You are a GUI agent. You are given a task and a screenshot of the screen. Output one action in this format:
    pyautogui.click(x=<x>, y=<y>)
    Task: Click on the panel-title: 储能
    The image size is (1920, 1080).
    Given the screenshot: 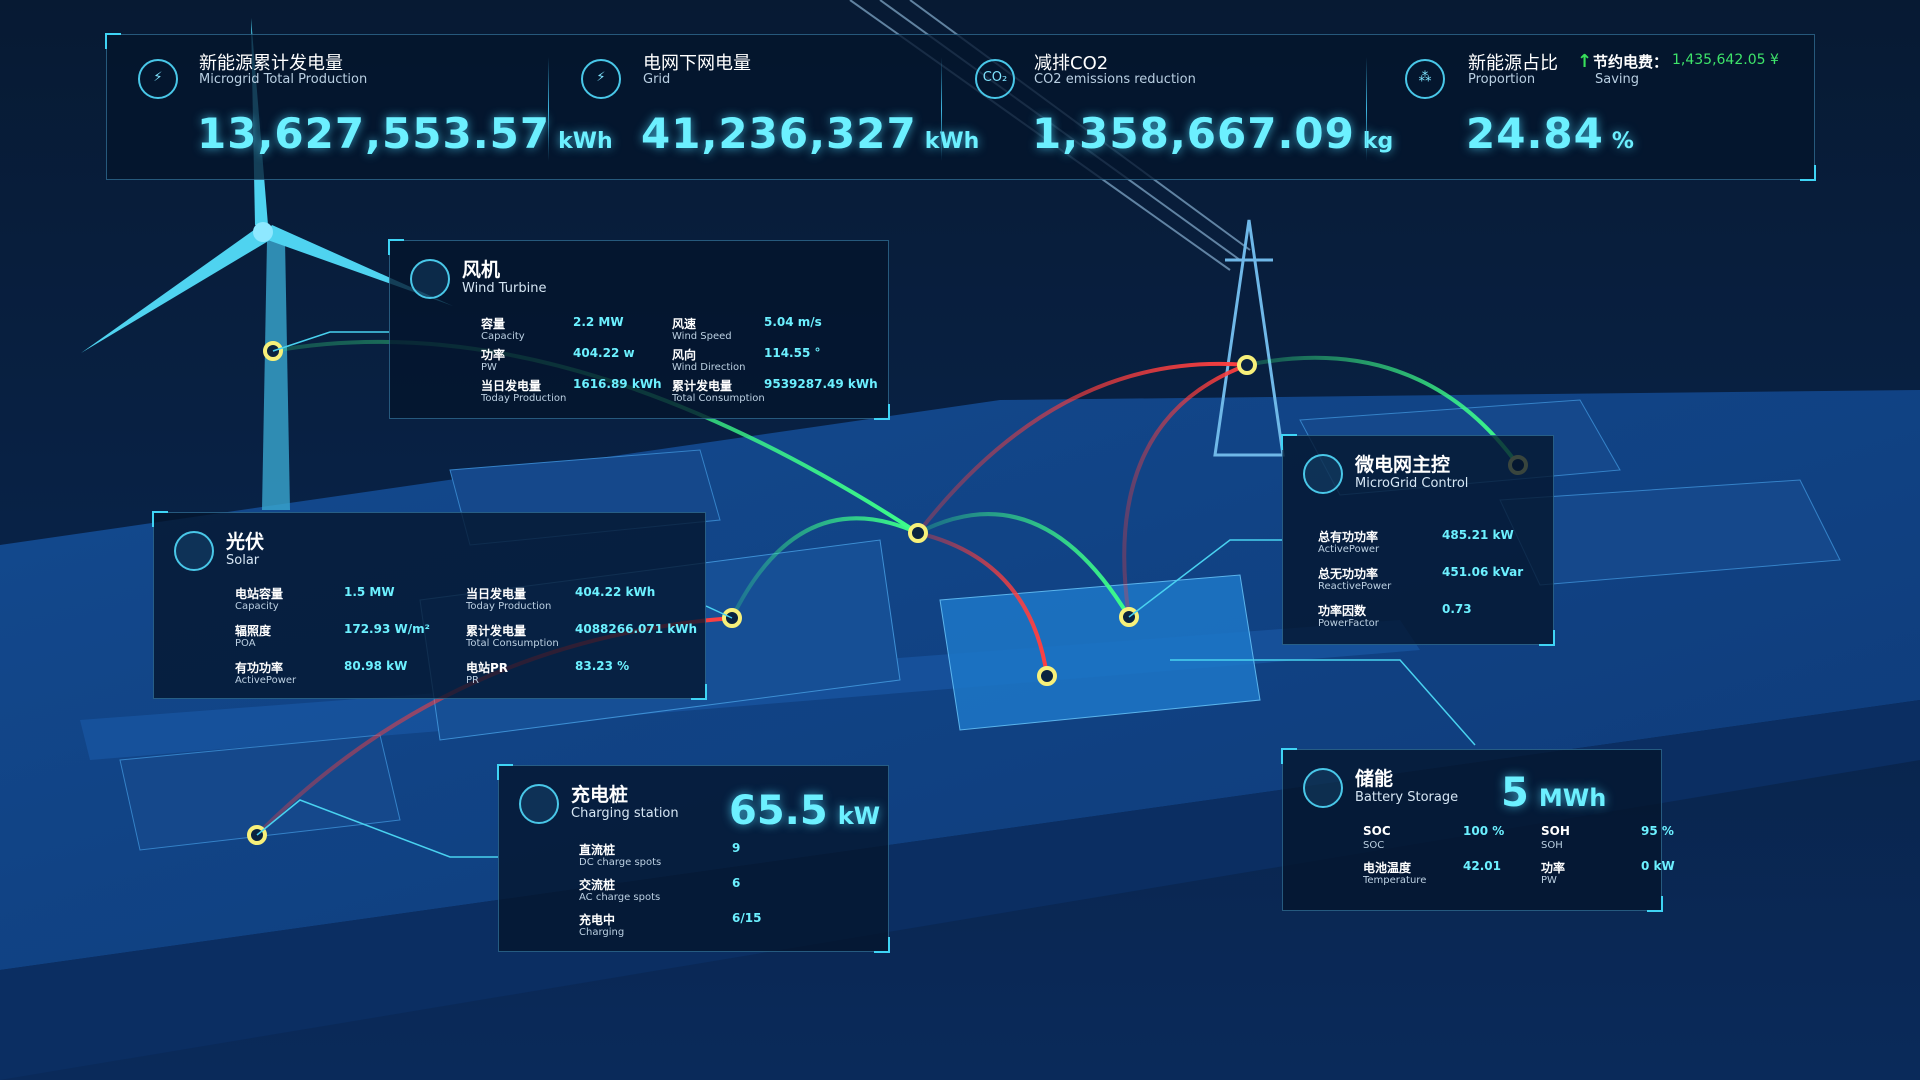 What is the action you would take?
    pyautogui.click(x=1374, y=779)
    